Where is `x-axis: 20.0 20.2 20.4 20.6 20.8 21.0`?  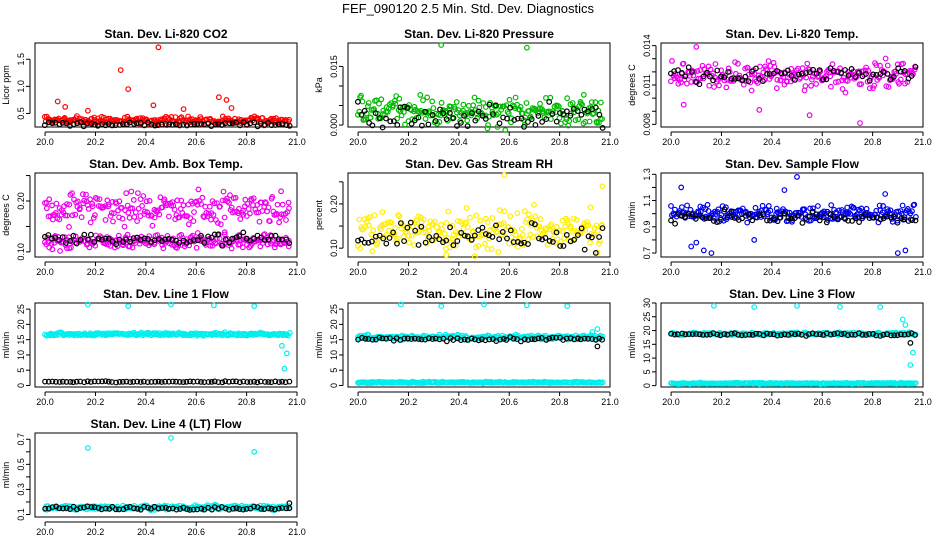 x-axis: 20.0 20.2 20.4 20.6 20.8 21.0 is located at coordinates (171, 399).